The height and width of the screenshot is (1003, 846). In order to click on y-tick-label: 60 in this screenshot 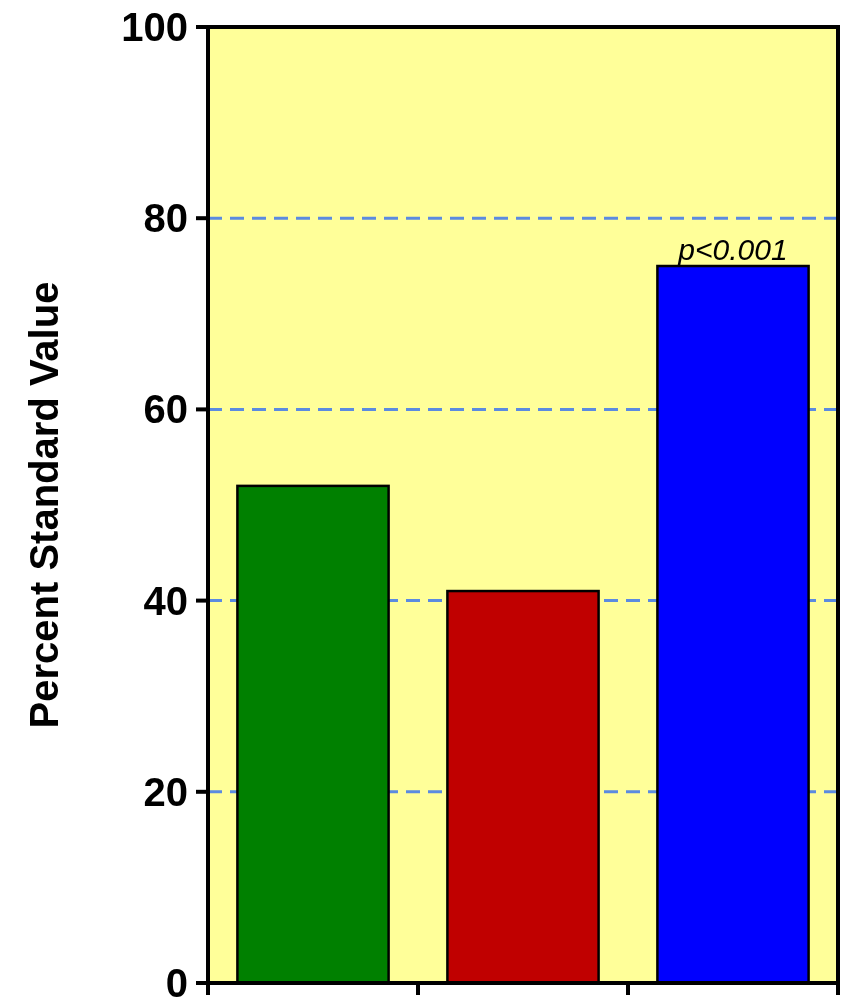, I will do `click(165, 409)`.